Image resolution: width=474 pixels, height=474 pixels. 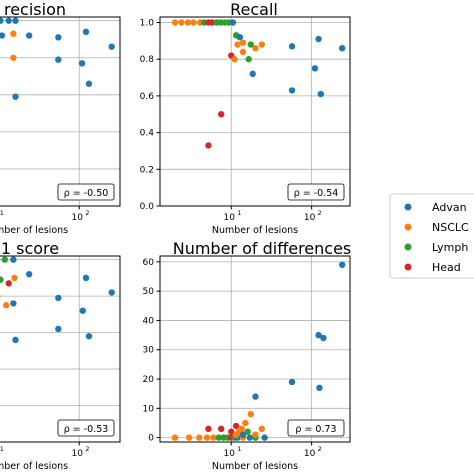 What do you see at coordinates (255, 230) in the screenshot?
I see `recall-xlabel: Number of lesions` at bounding box center [255, 230].